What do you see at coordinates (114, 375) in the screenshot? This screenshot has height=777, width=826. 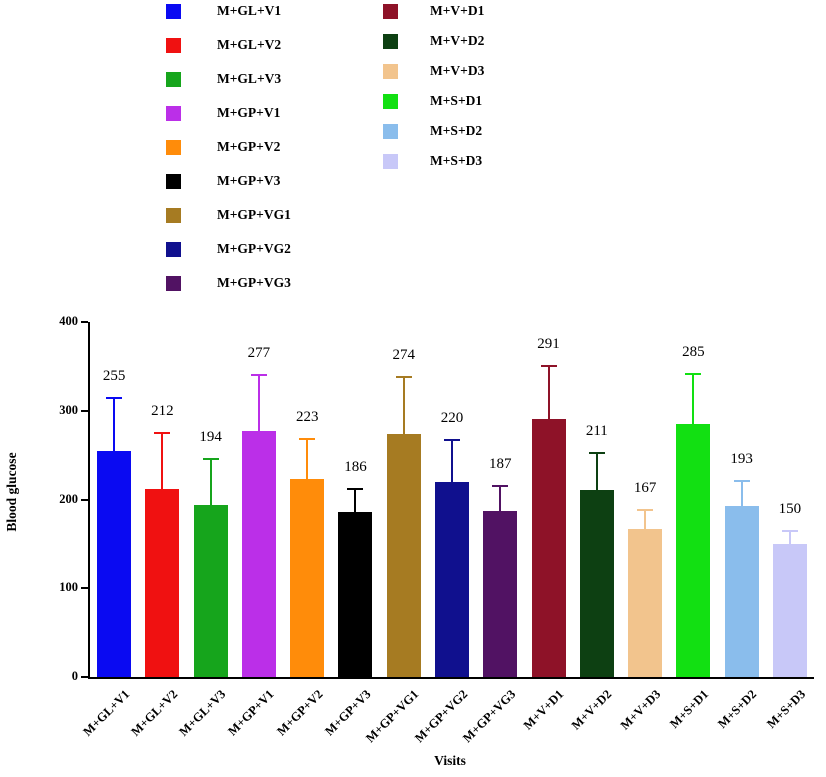 I see `bar-value-label: 255` at bounding box center [114, 375].